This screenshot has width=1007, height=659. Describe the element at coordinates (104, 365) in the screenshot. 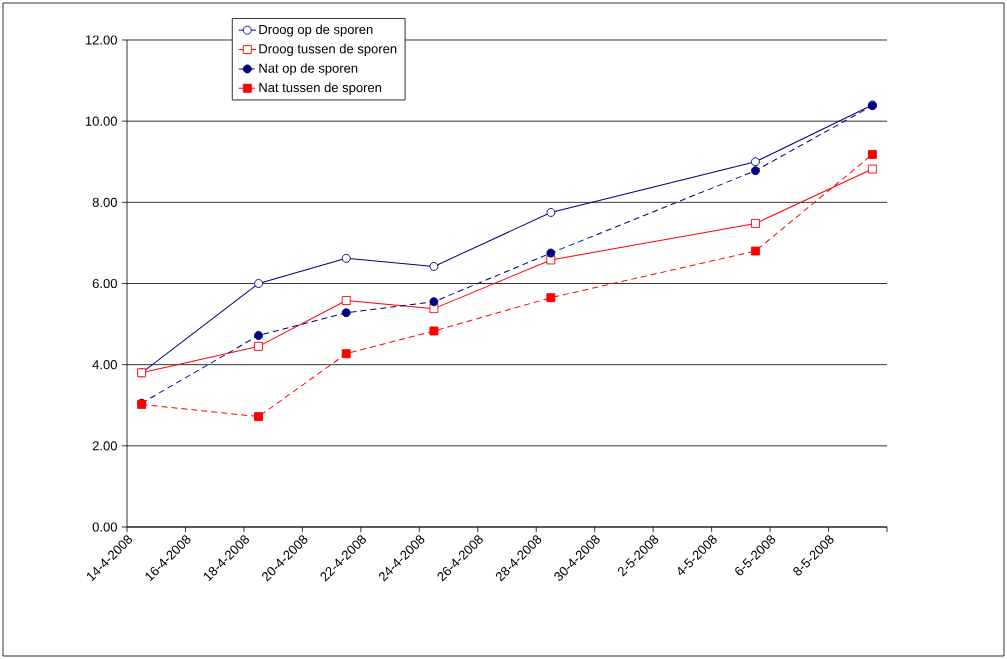

I see `y-tick-label: 4.00` at that location.